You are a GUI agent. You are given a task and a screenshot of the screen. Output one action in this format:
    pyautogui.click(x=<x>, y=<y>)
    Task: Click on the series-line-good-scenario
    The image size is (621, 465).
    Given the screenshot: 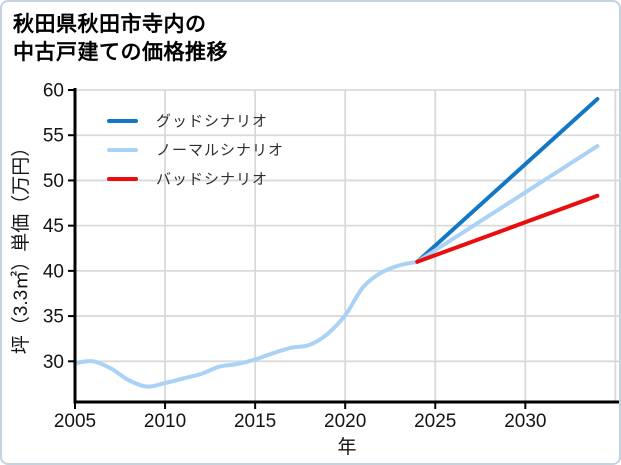 What is the action you would take?
    pyautogui.click(x=507, y=180)
    